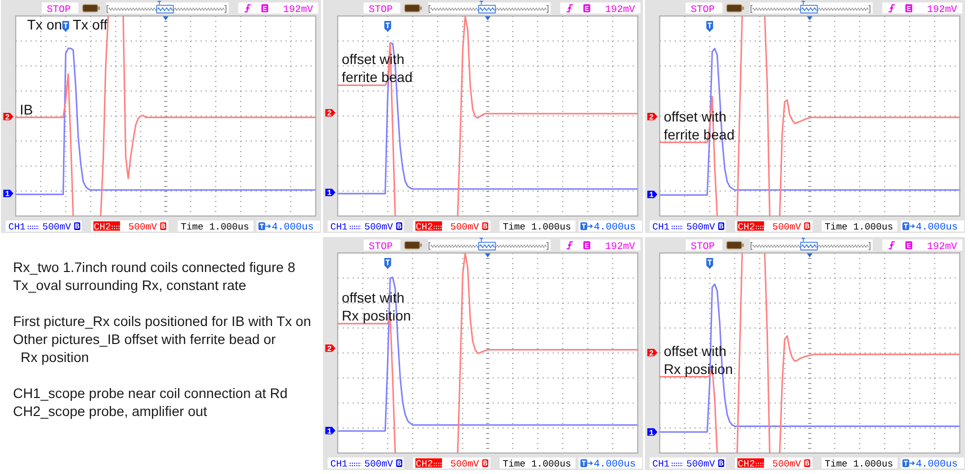 The image size is (971, 474). I want to click on text: Rx_two 1.7inch round coils connected figure 8 Tx_oval surrounding Rx, constant rate, so click(154, 276).